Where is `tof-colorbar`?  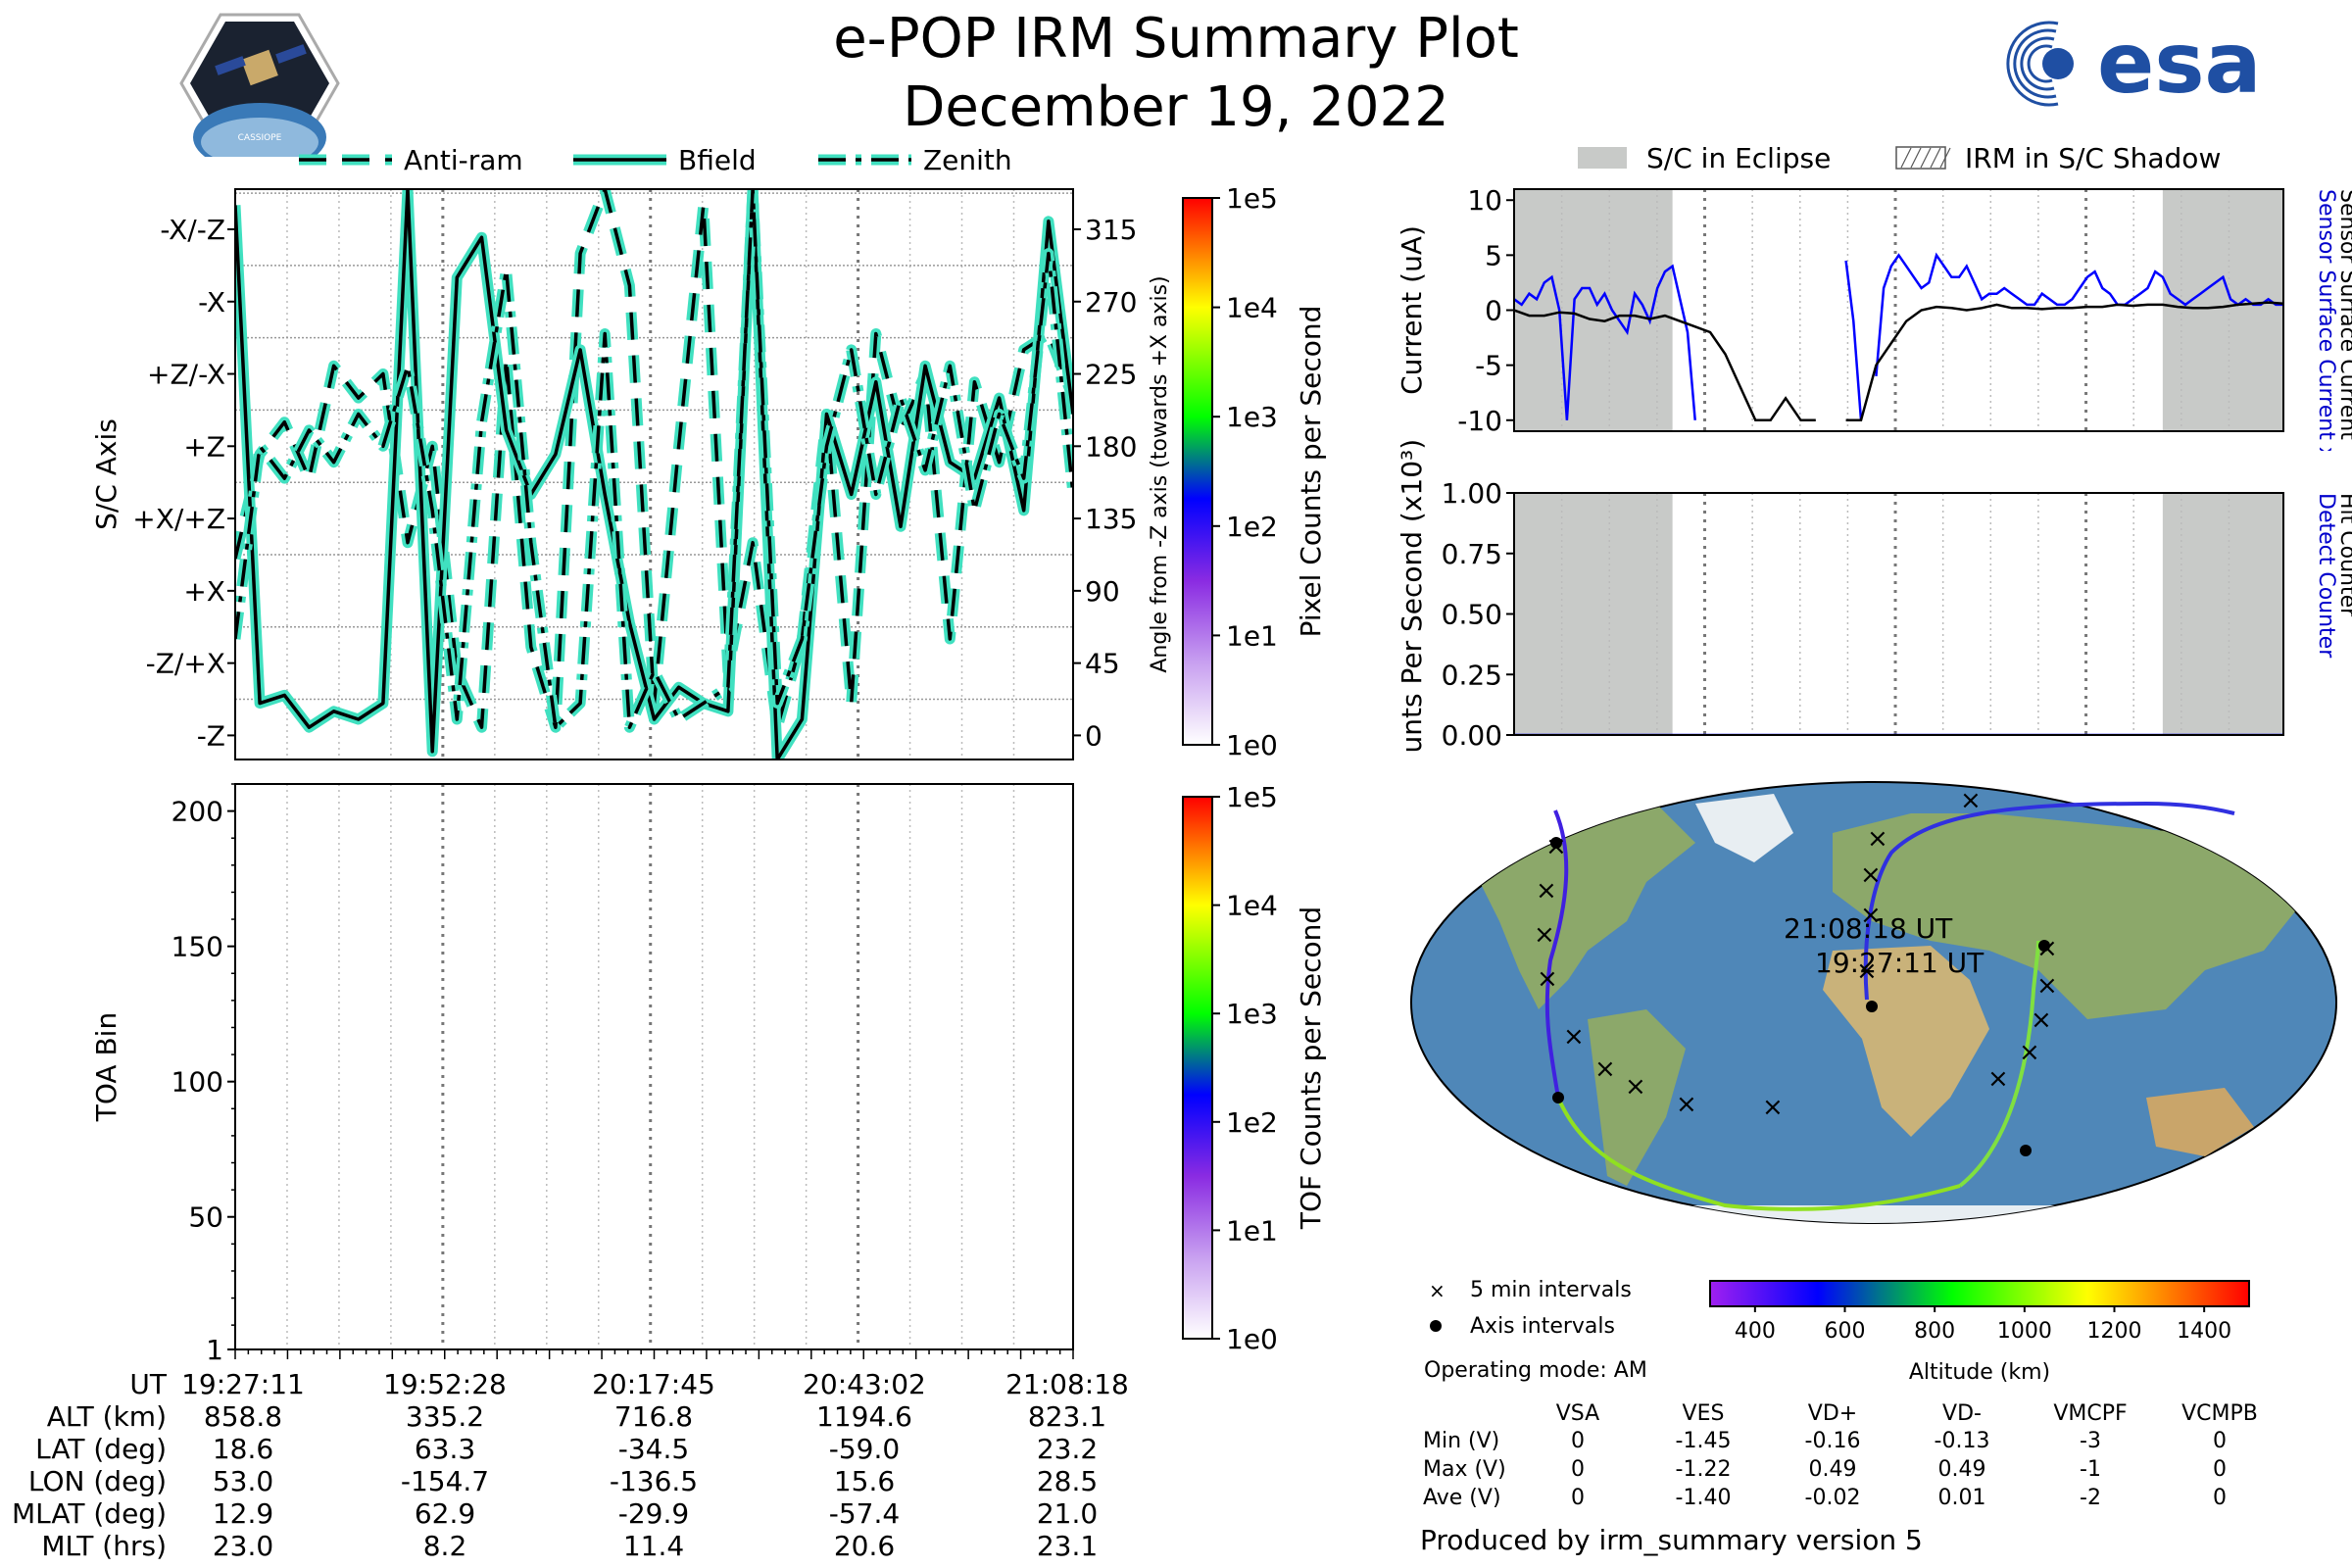
tof-colorbar is located at coordinates (1197, 1068).